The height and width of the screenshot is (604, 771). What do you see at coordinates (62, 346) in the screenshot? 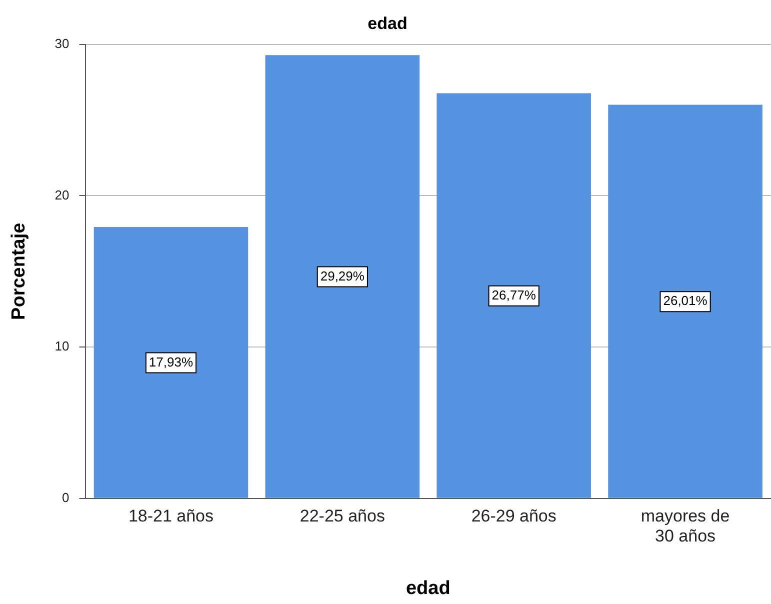
I see `y-tick-label: 10` at bounding box center [62, 346].